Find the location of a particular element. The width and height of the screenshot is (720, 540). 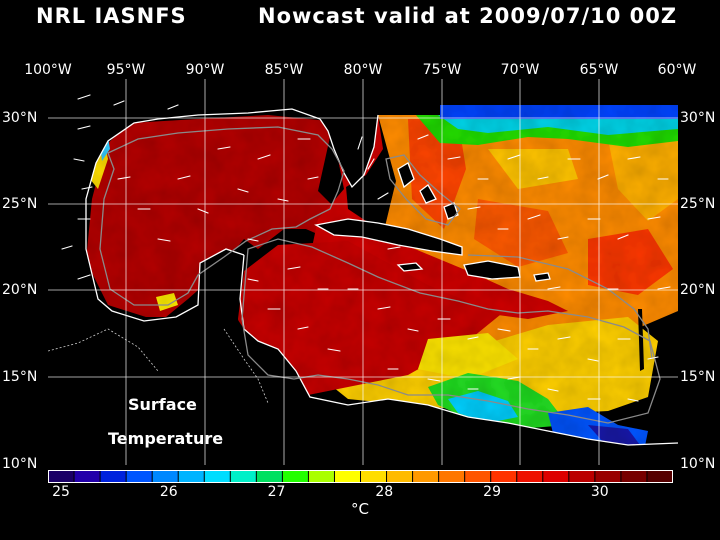

venezuela-upwelling-darkblue is located at coordinates (614, 435).